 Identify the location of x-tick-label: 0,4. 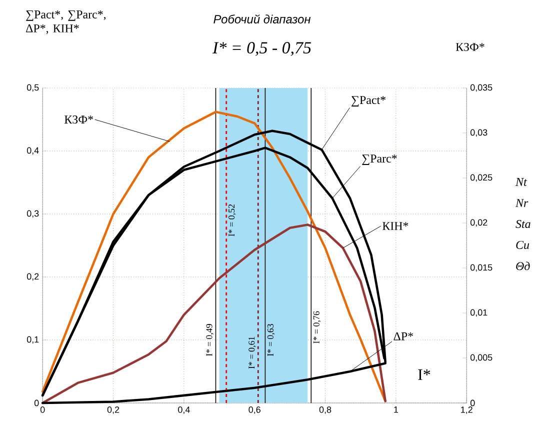
(184, 410).